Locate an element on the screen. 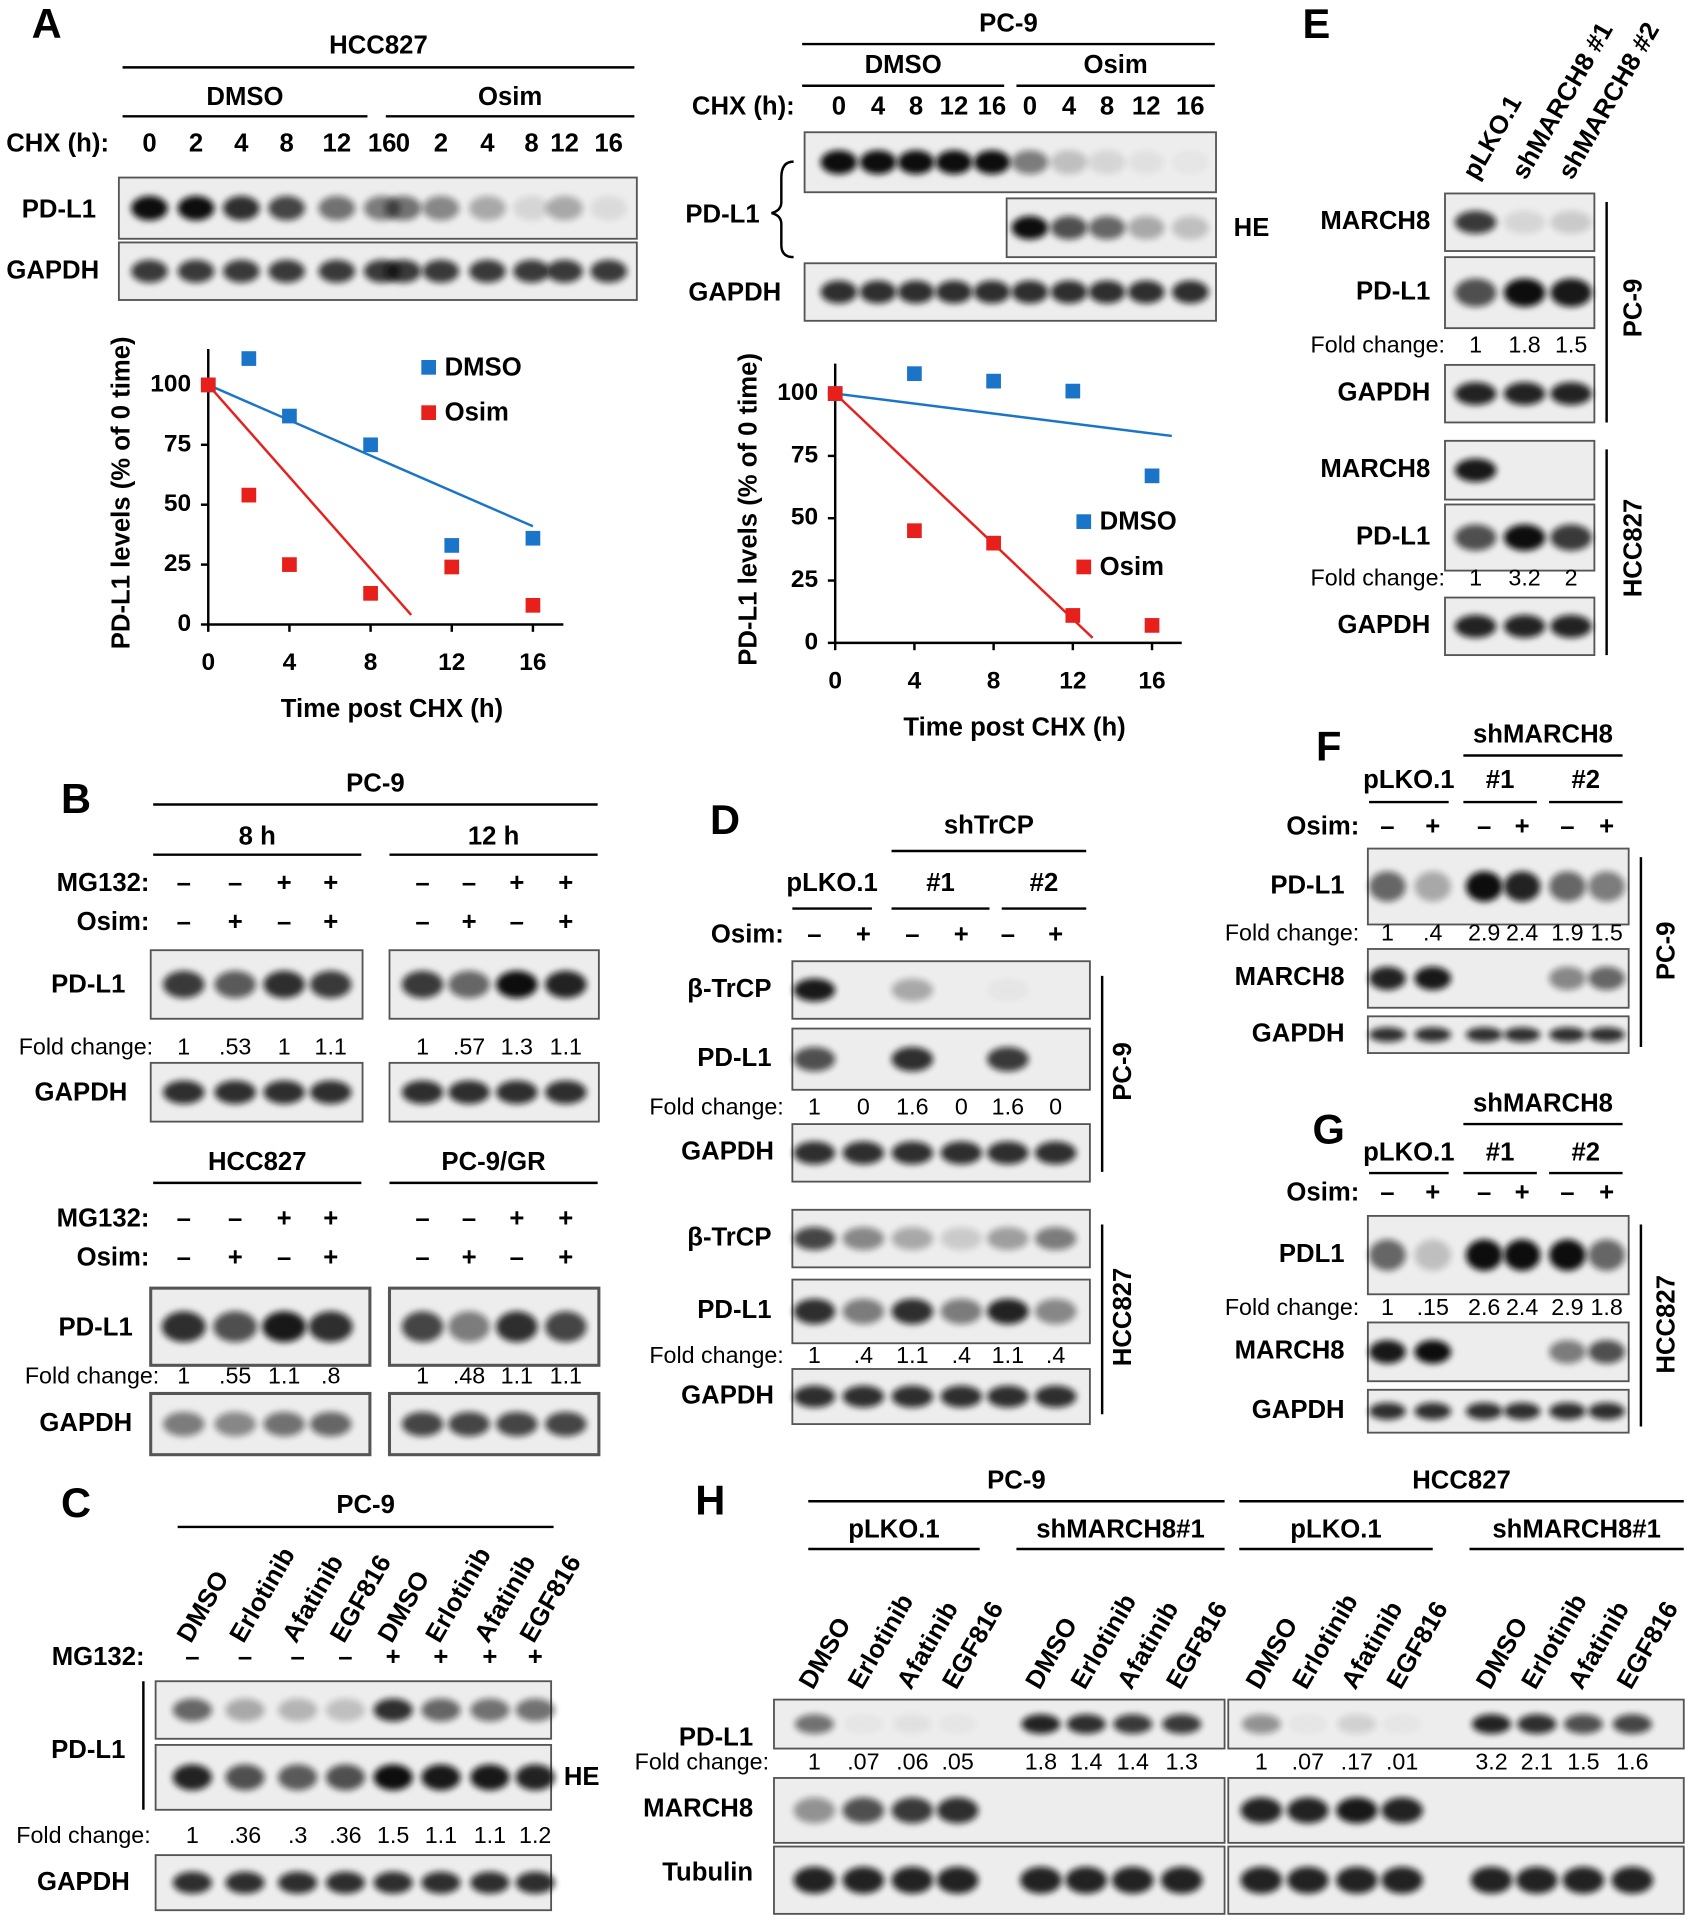  group-header: shMARCH8 is located at coordinates (1543, 735).